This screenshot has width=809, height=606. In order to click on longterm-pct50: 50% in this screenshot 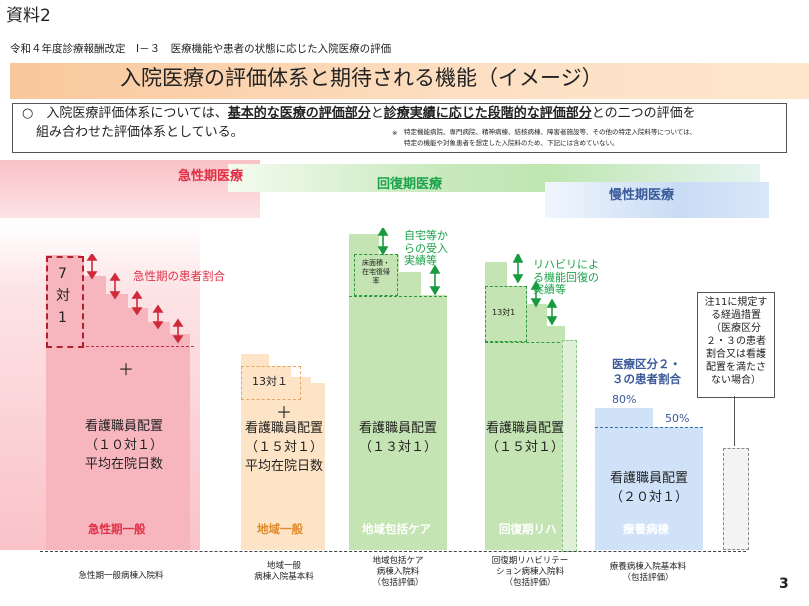, I will do `click(677, 418)`.